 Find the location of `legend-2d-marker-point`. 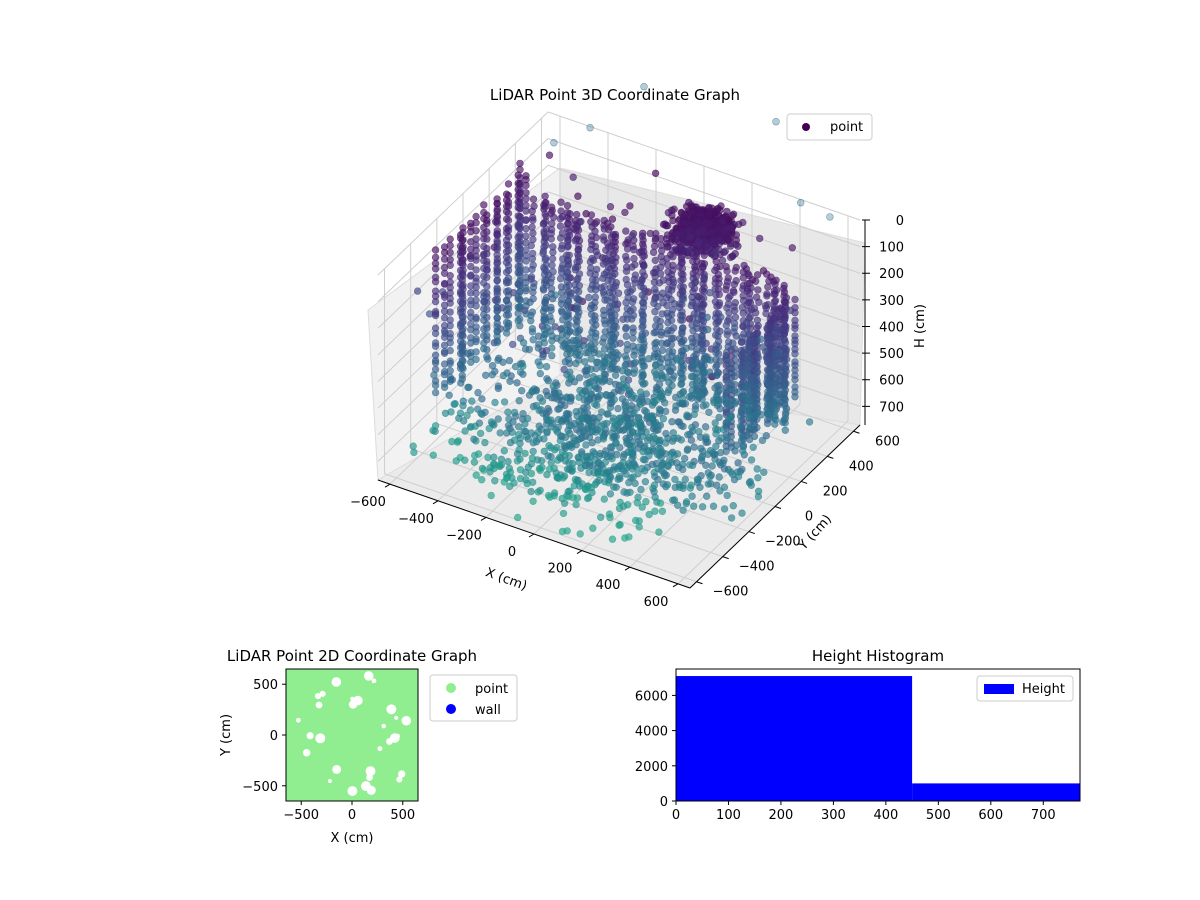

legend-2d-marker-point is located at coordinates (451, 688).